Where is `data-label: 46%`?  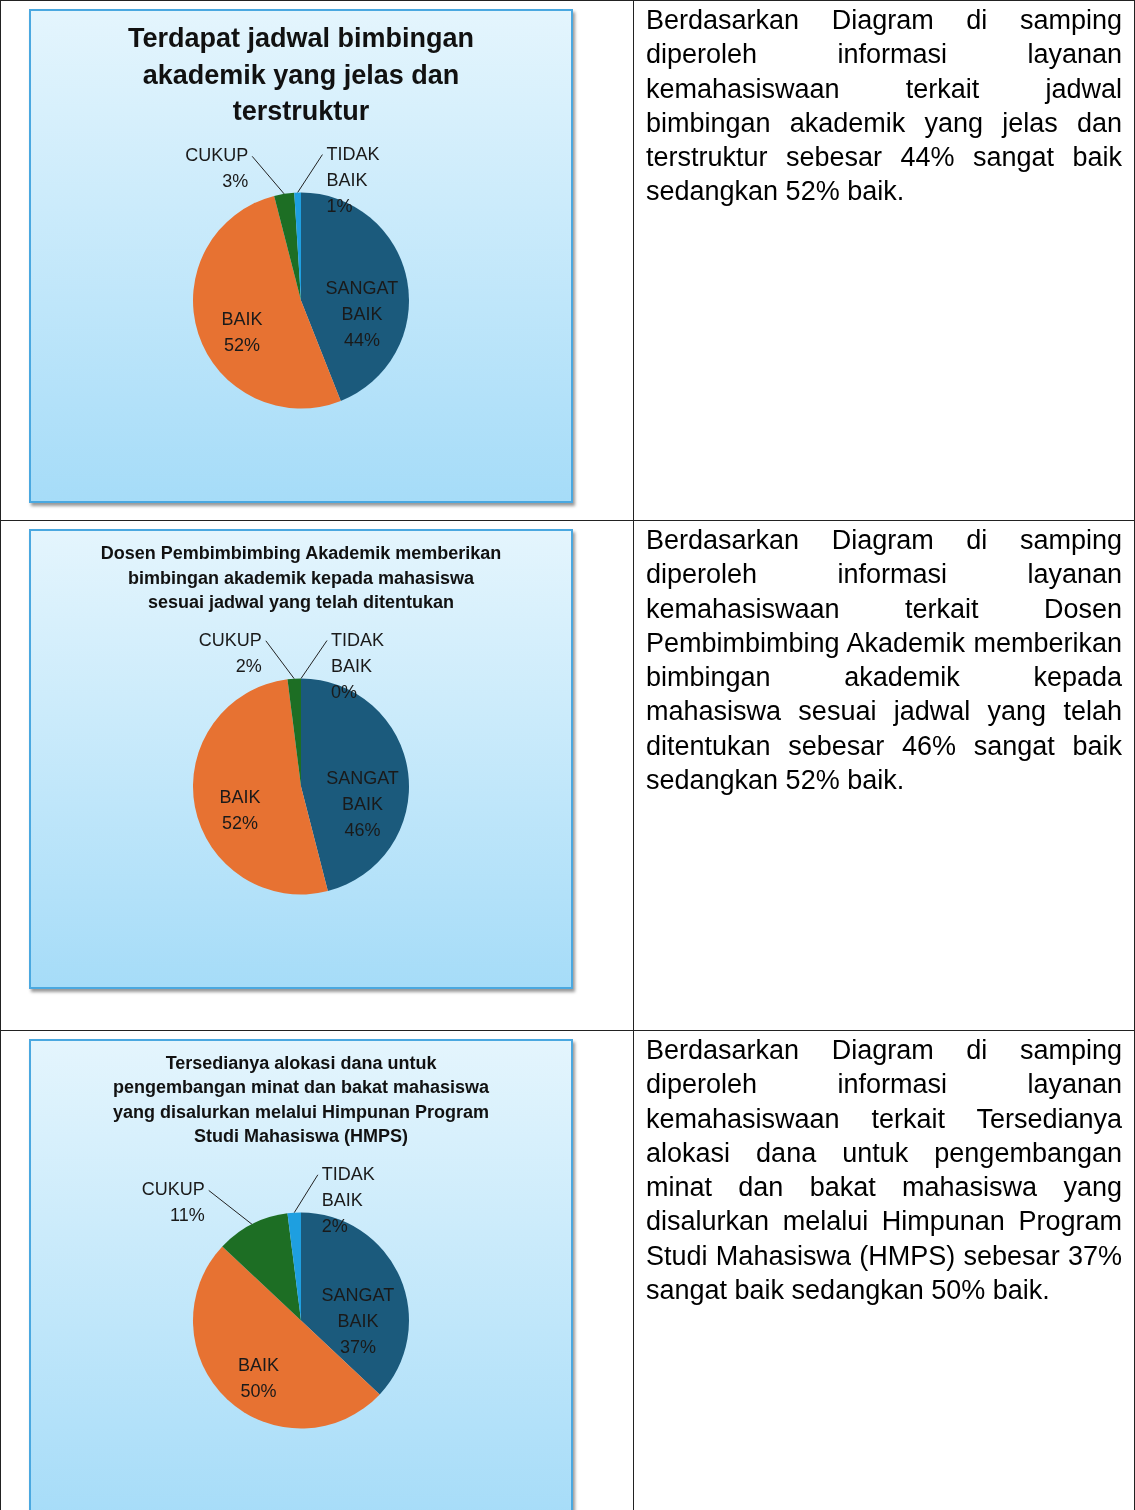
data-label: 46% is located at coordinates (362, 829).